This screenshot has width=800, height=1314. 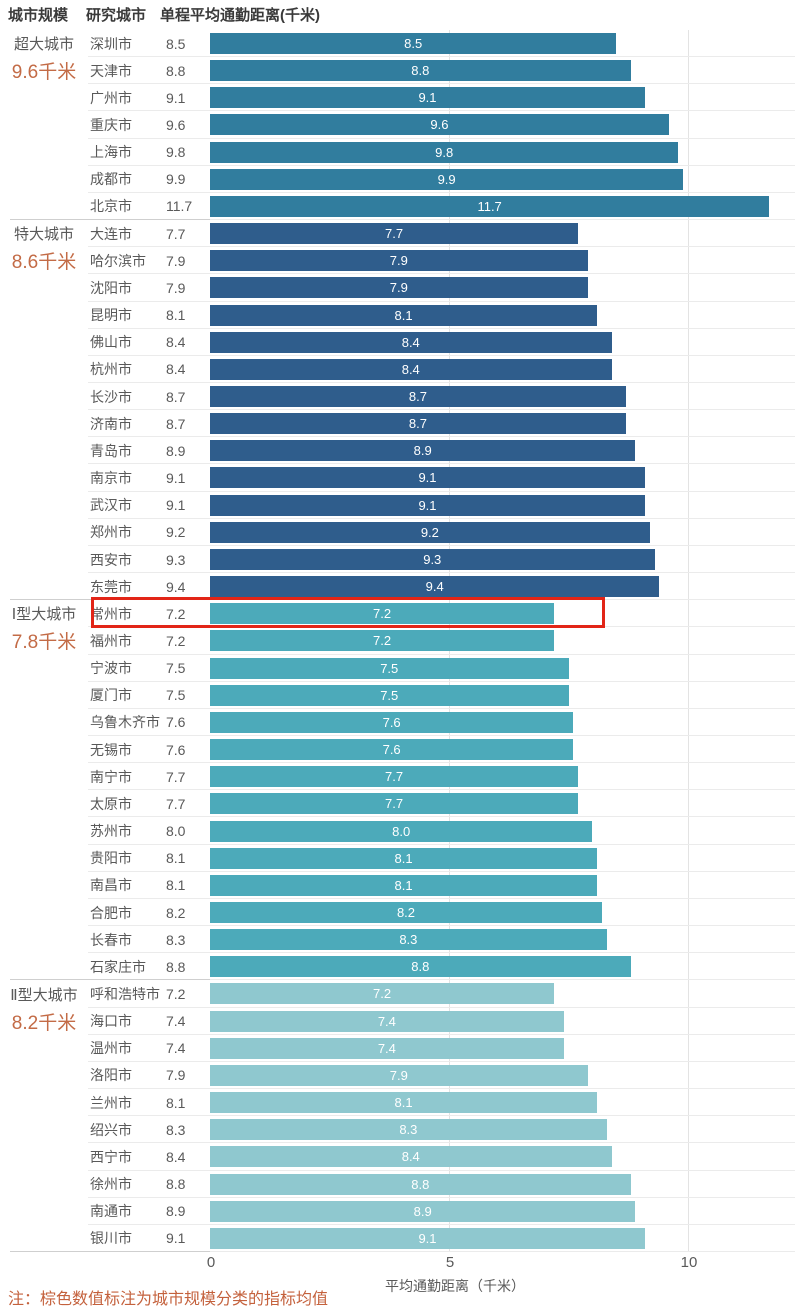 I want to click on bar-温州市: 7.4, so click(x=387, y=1048).